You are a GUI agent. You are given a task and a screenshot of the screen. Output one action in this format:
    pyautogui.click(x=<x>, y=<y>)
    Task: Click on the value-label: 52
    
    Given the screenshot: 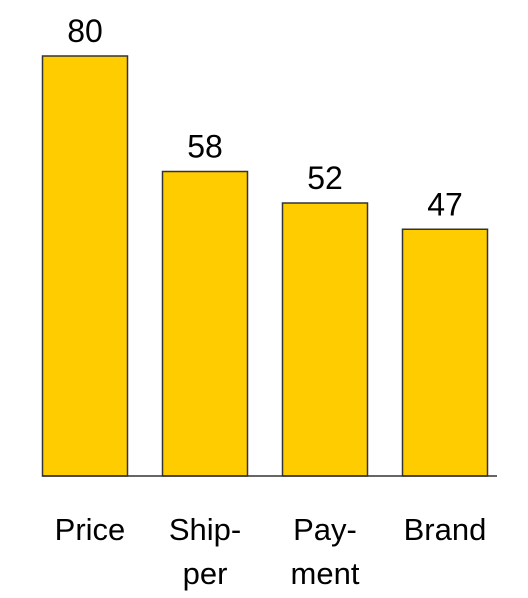 What is the action you would take?
    pyautogui.click(x=325, y=178)
    